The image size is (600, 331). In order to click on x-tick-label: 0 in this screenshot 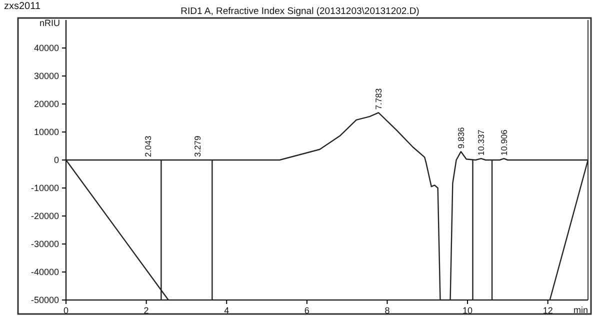, I will do `click(66, 310)`.